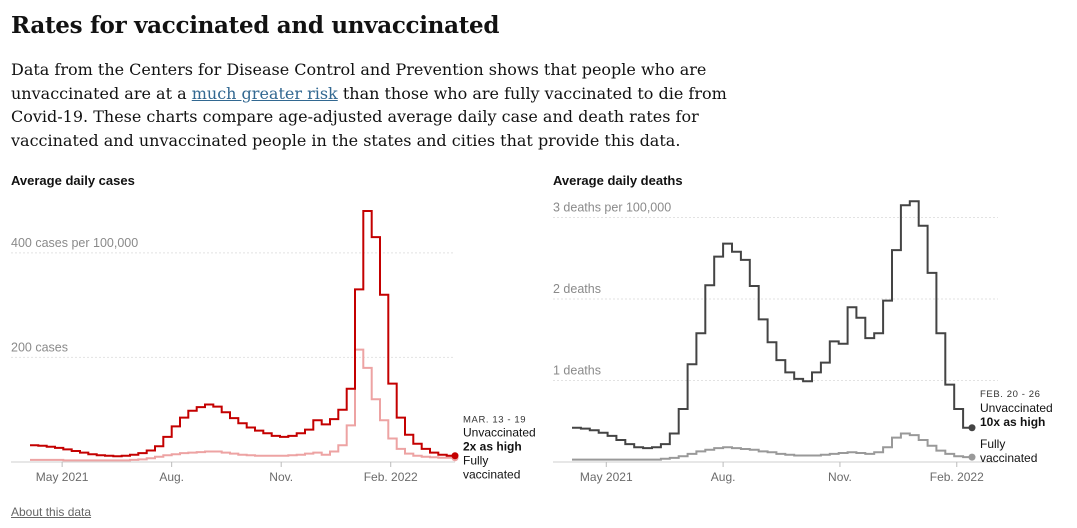  What do you see at coordinates (73, 180) in the screenshot?
I see `cases-chart-title: Average daily cases` at bounding box center [73, 180].